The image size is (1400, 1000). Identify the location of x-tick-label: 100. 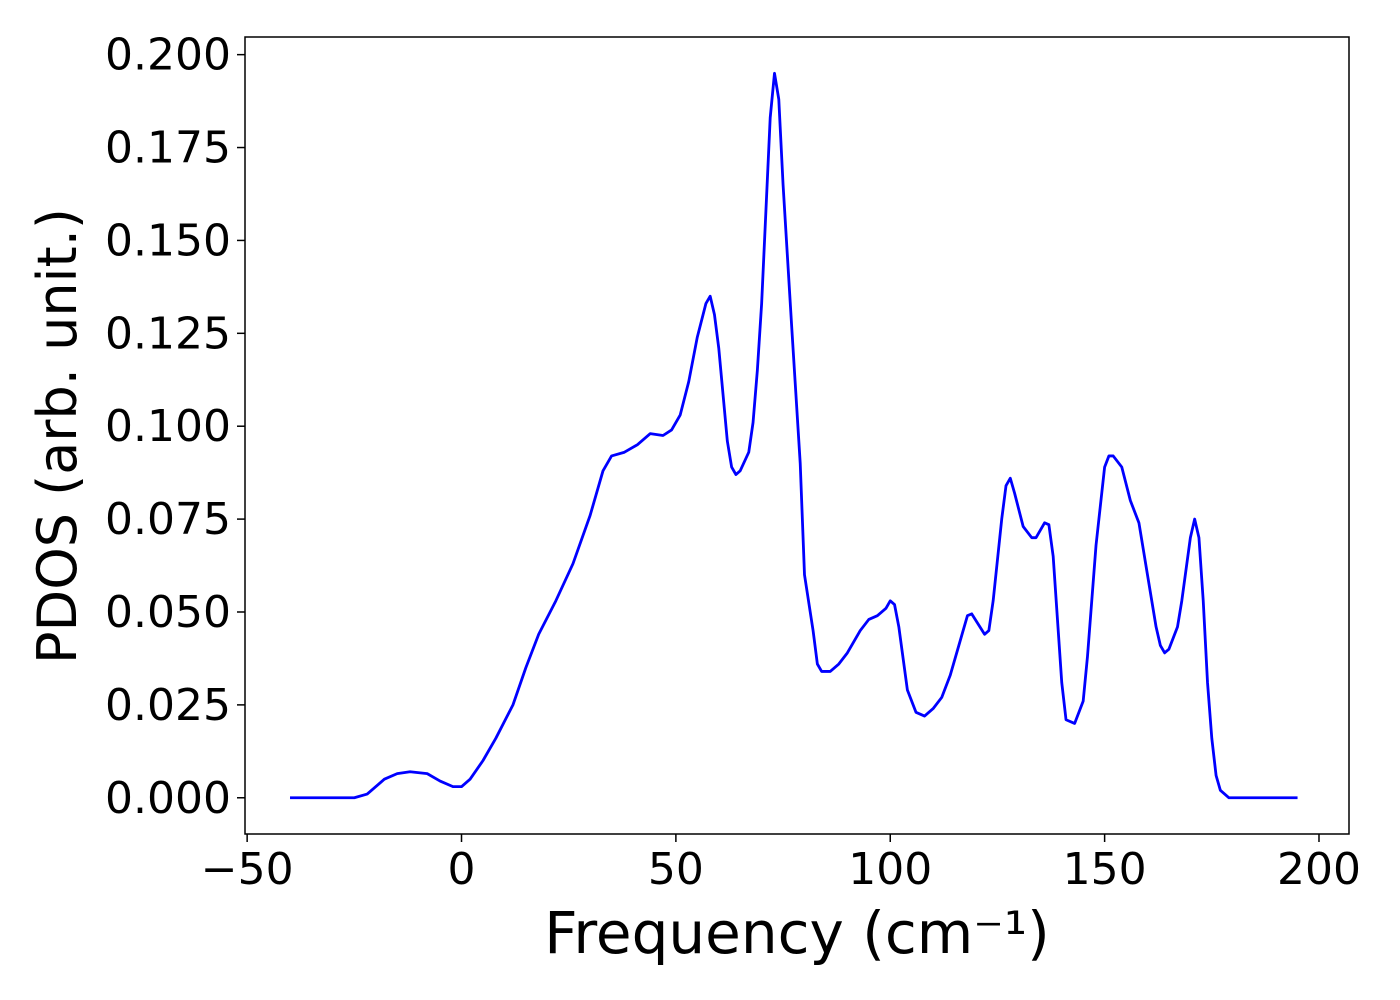
(890, 869).